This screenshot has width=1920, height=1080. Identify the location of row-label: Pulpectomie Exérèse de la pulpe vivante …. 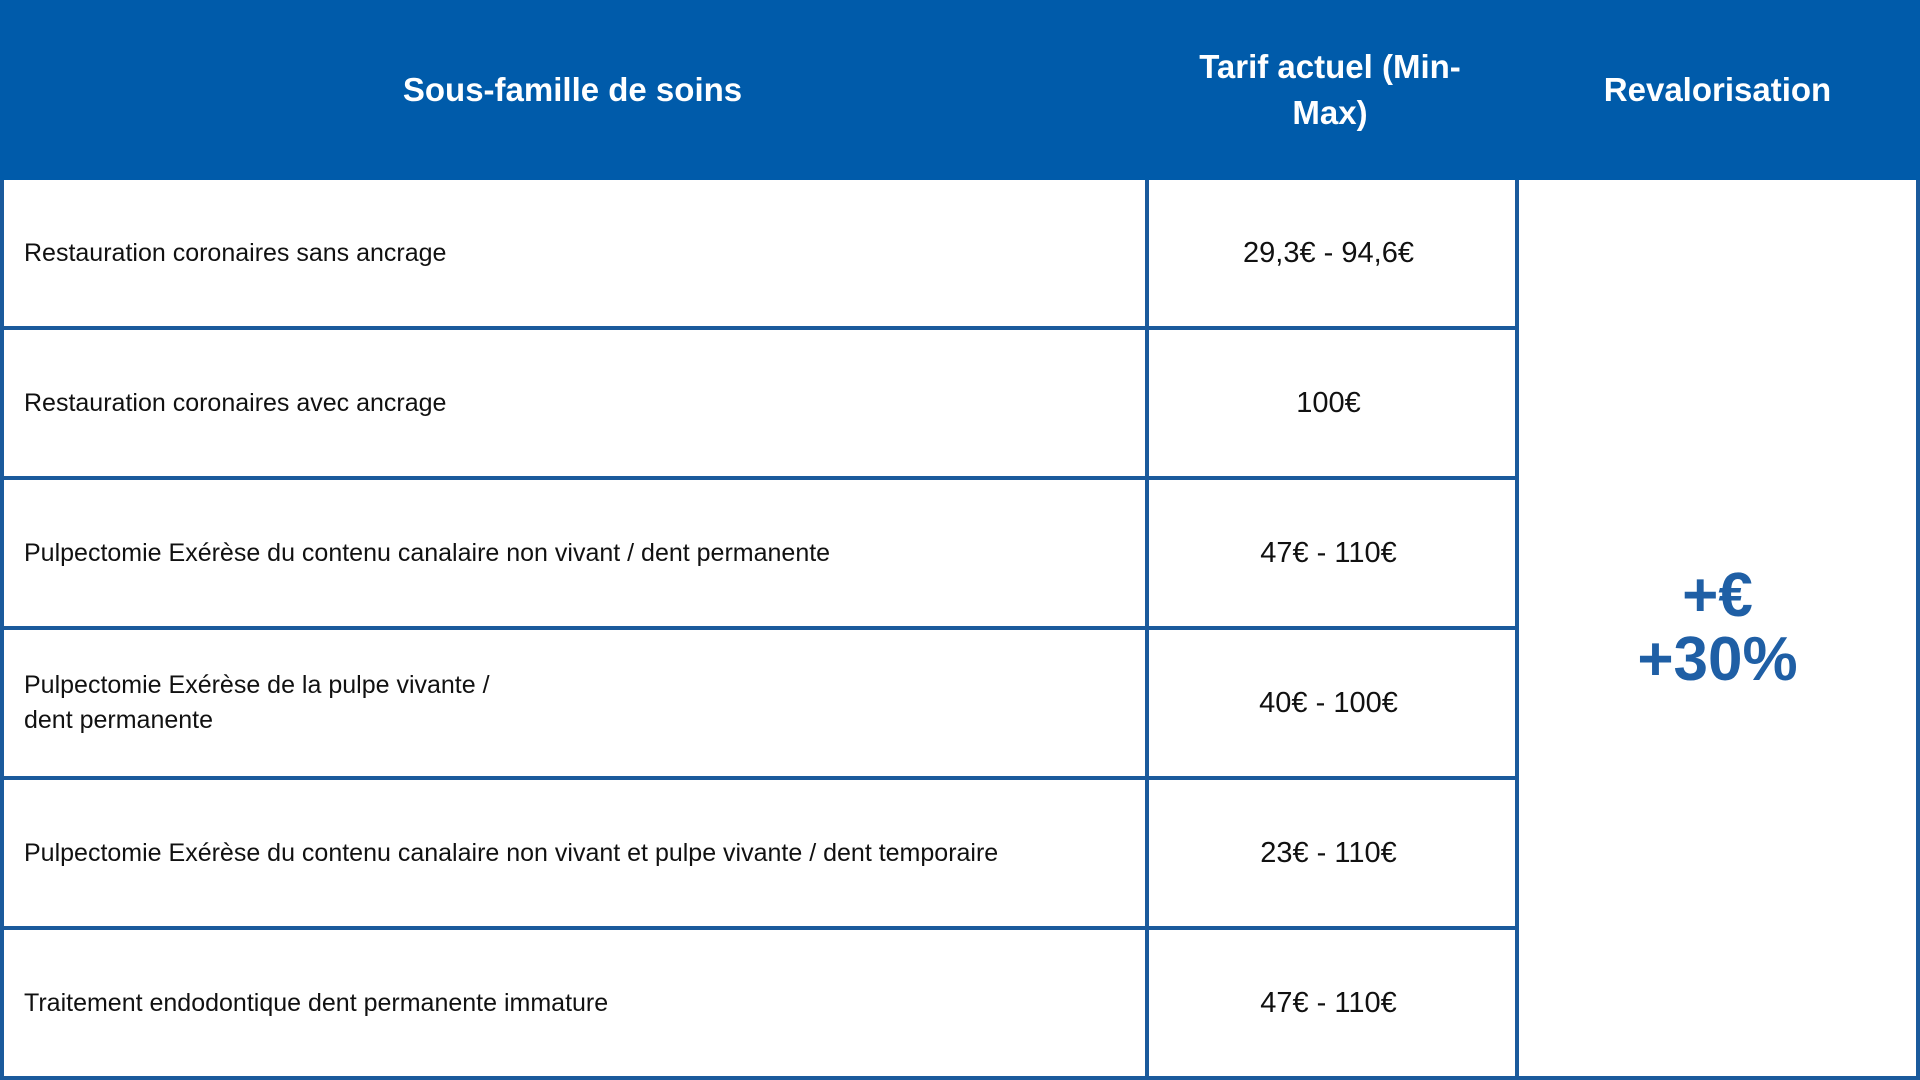
(257, 702).